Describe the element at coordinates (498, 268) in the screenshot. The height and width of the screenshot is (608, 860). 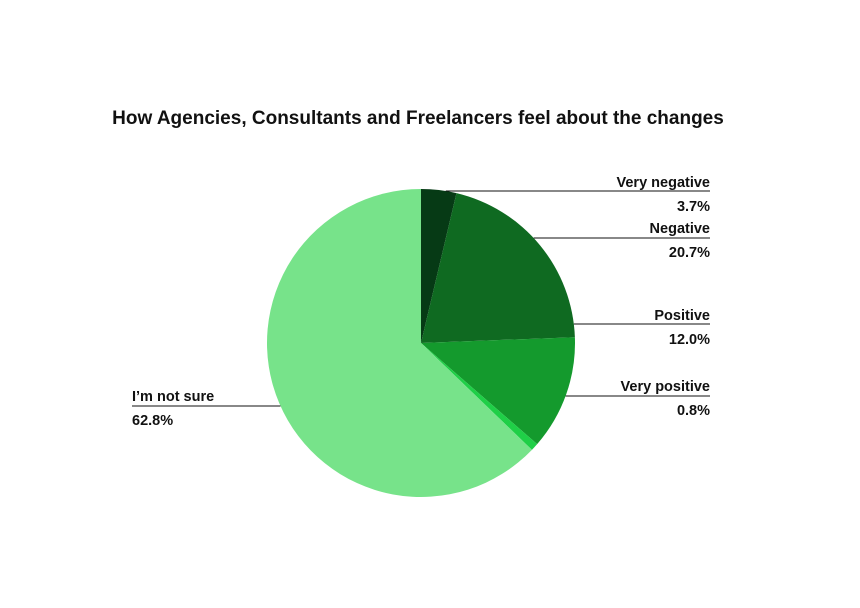
I see `pie-slice-negative` at that location.